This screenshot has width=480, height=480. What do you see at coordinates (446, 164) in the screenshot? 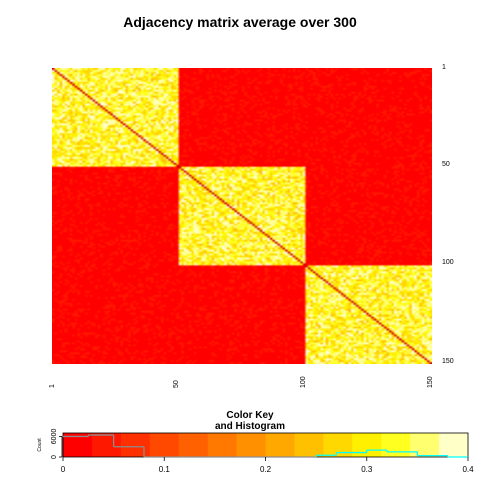
I see `row-tick-label: 50` at bounding box center [446, 164].